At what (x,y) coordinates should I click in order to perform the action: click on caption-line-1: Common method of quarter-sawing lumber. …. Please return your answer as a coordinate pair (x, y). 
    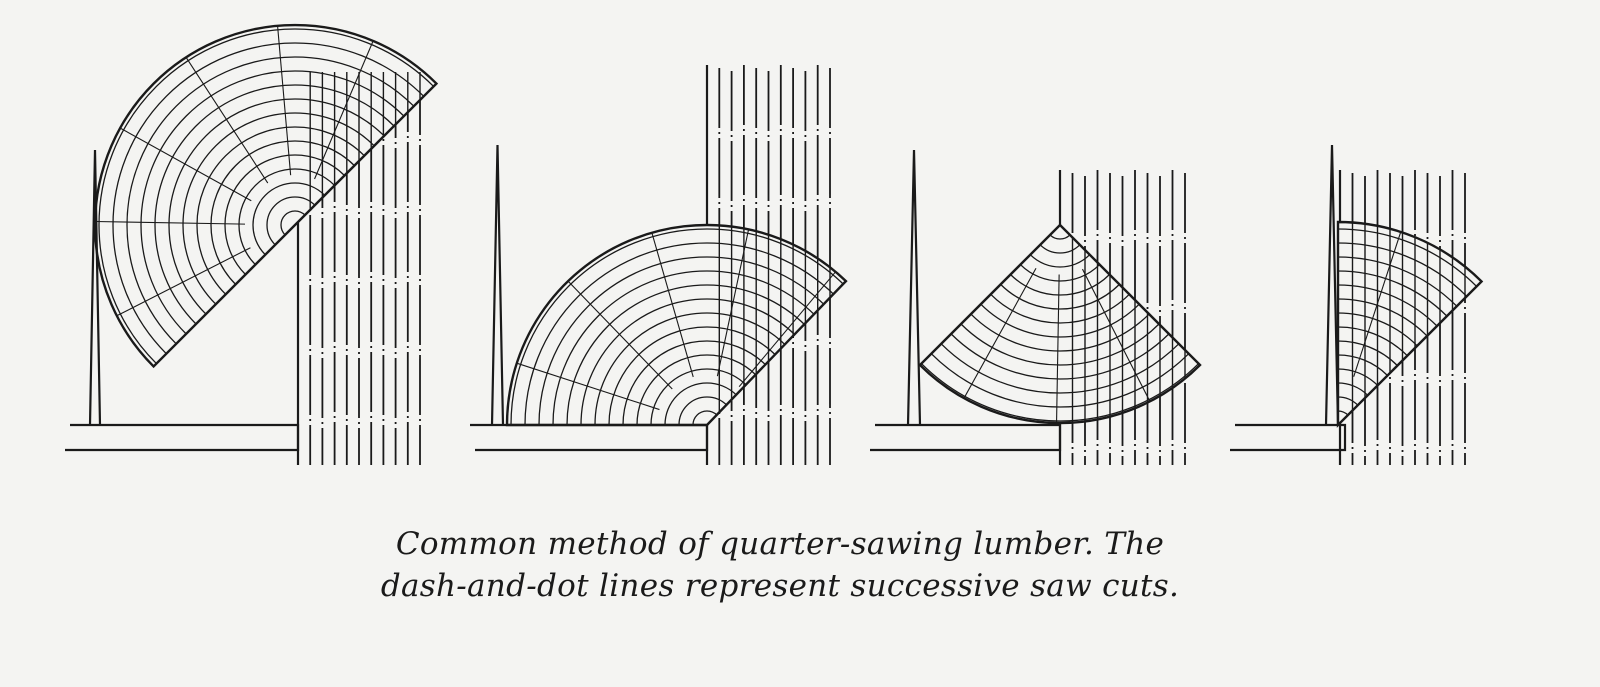
    Looking at the image, I should click on (780, 544).